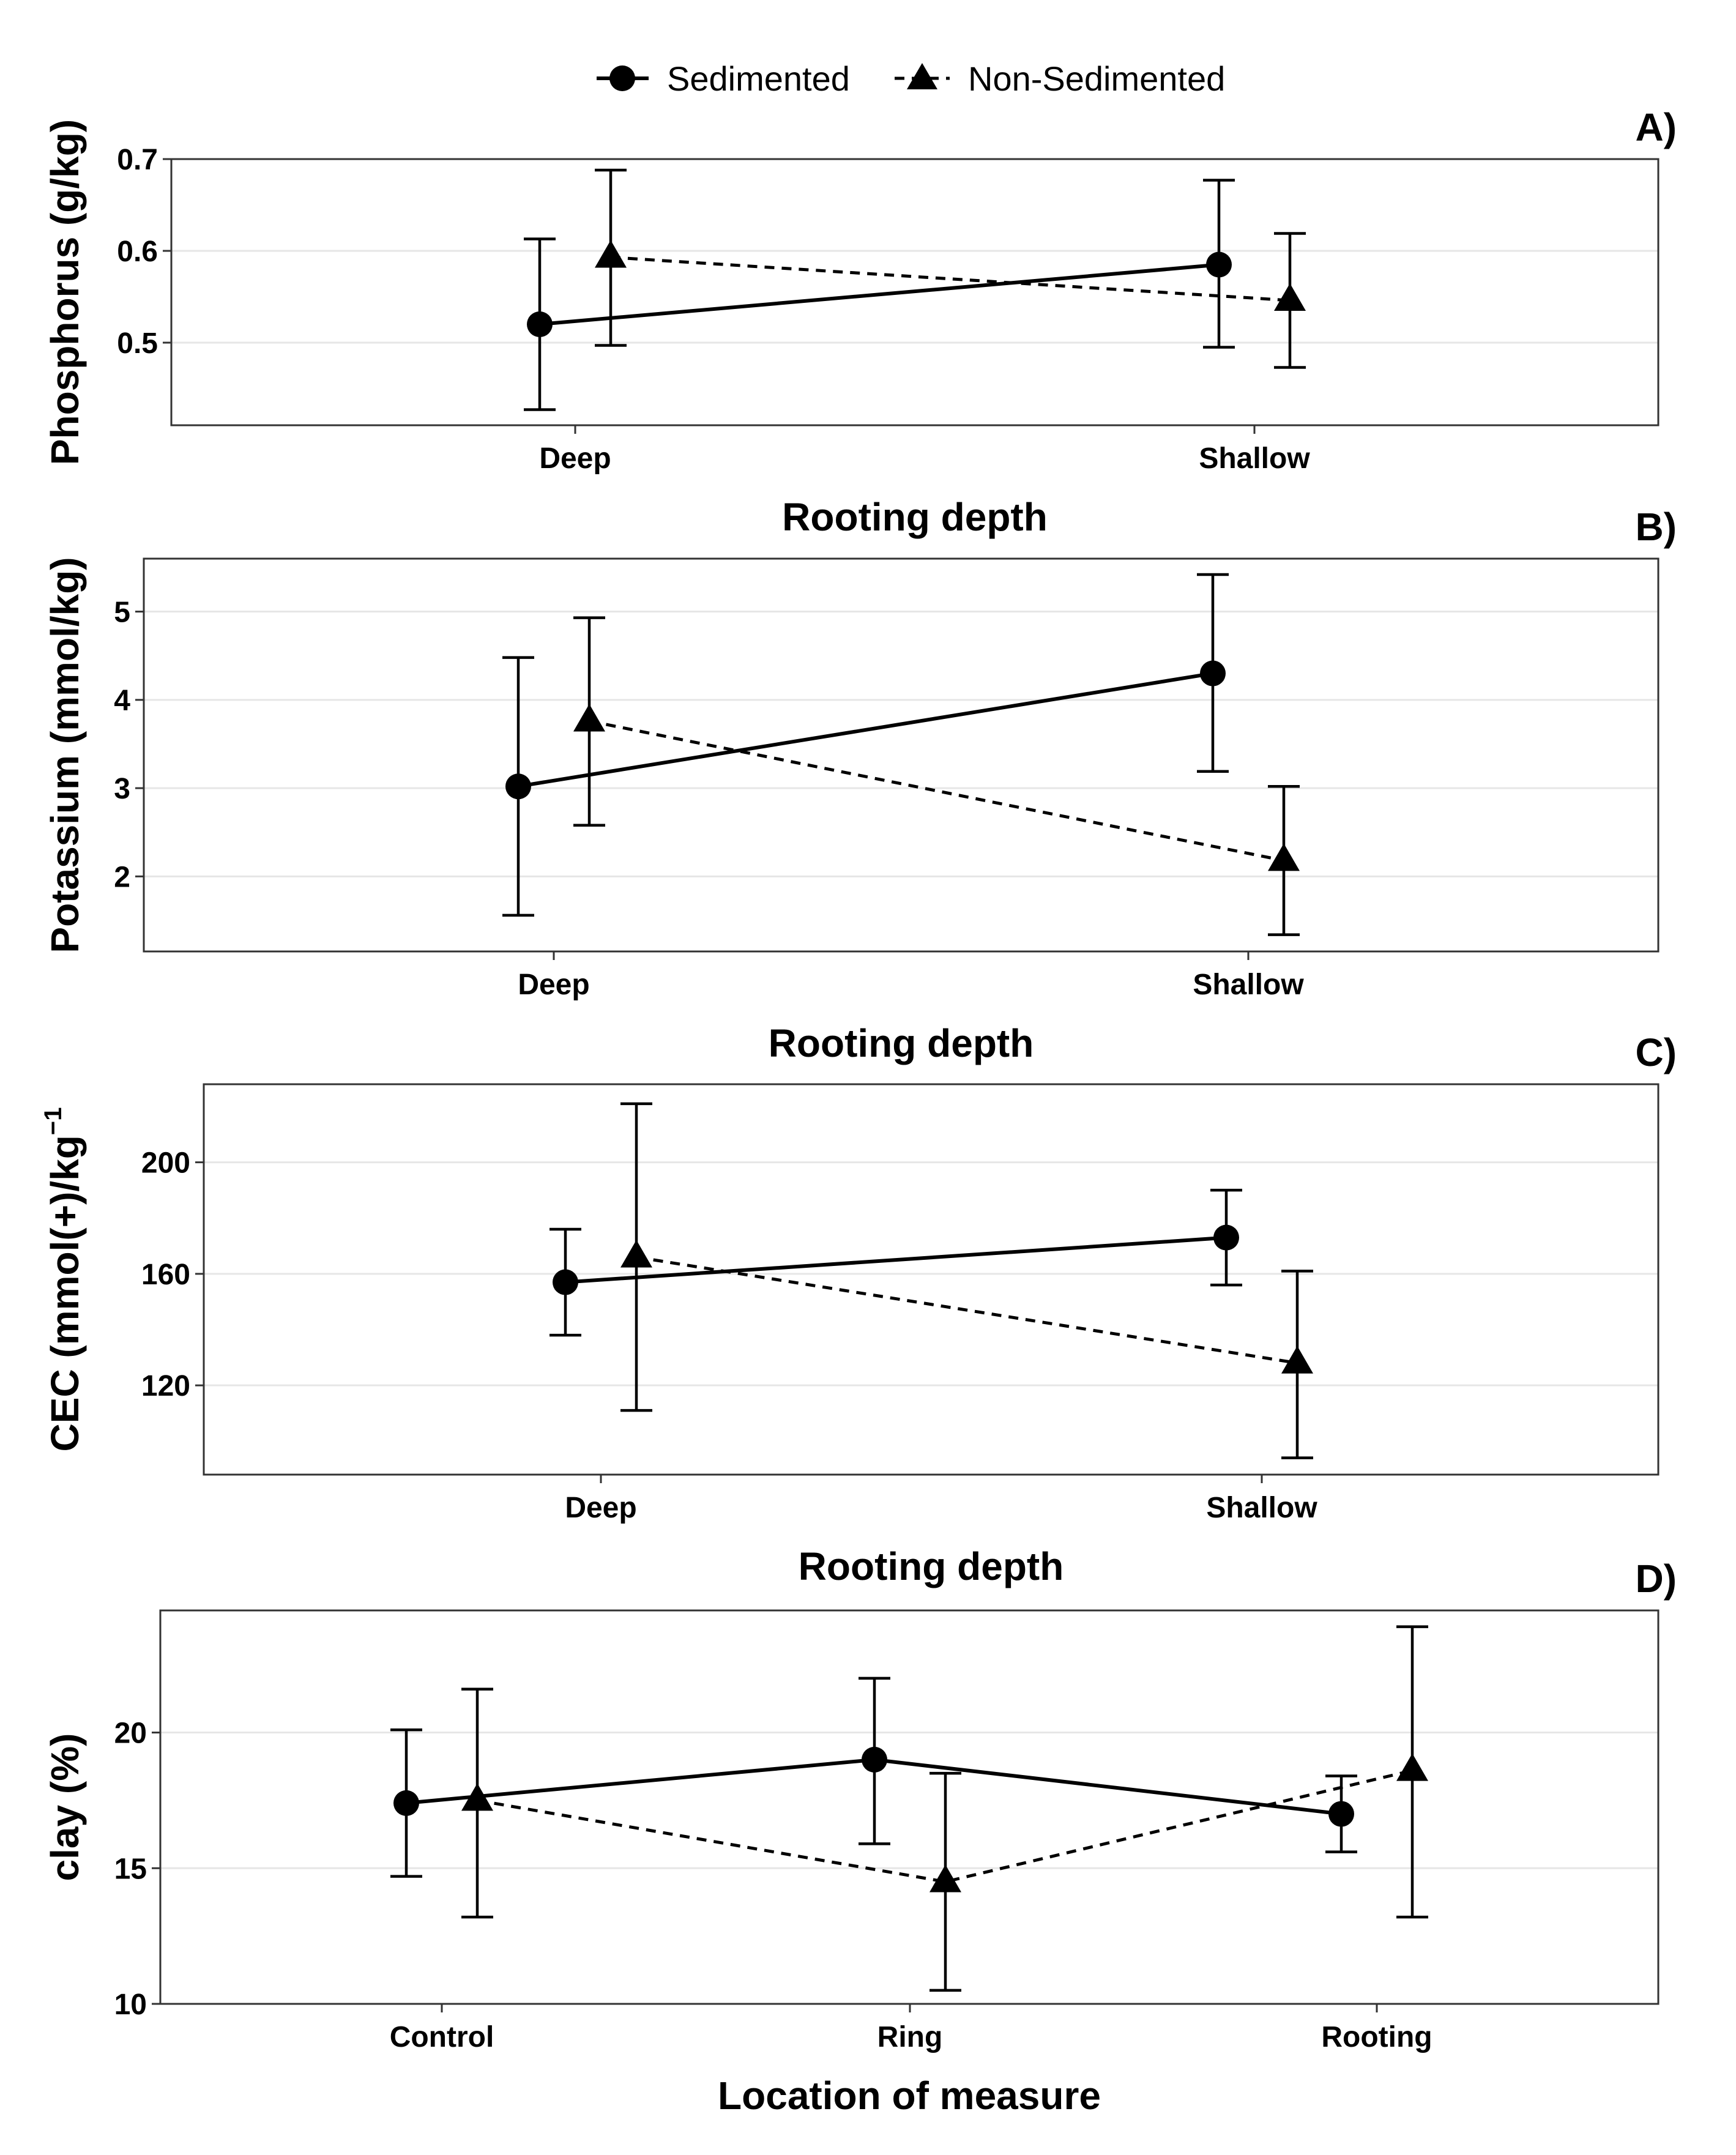 The width and height of the screenshot is (1736, 2155). What do you see at coordinates (910, 2096) in the screenshot?
I see `x-axis-title: Location of measure` at bounding box center [910, 2096].